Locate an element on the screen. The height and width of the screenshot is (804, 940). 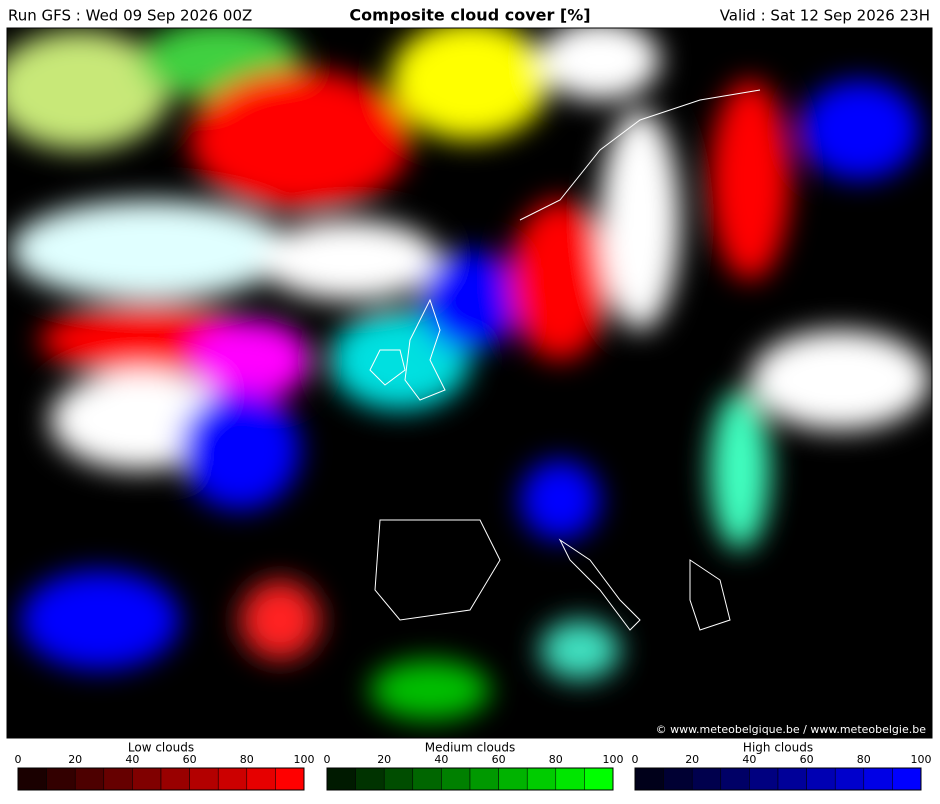
valid-label: Valid : Sat 12 Sep 2026 23H is located at coordinates (825, 16).